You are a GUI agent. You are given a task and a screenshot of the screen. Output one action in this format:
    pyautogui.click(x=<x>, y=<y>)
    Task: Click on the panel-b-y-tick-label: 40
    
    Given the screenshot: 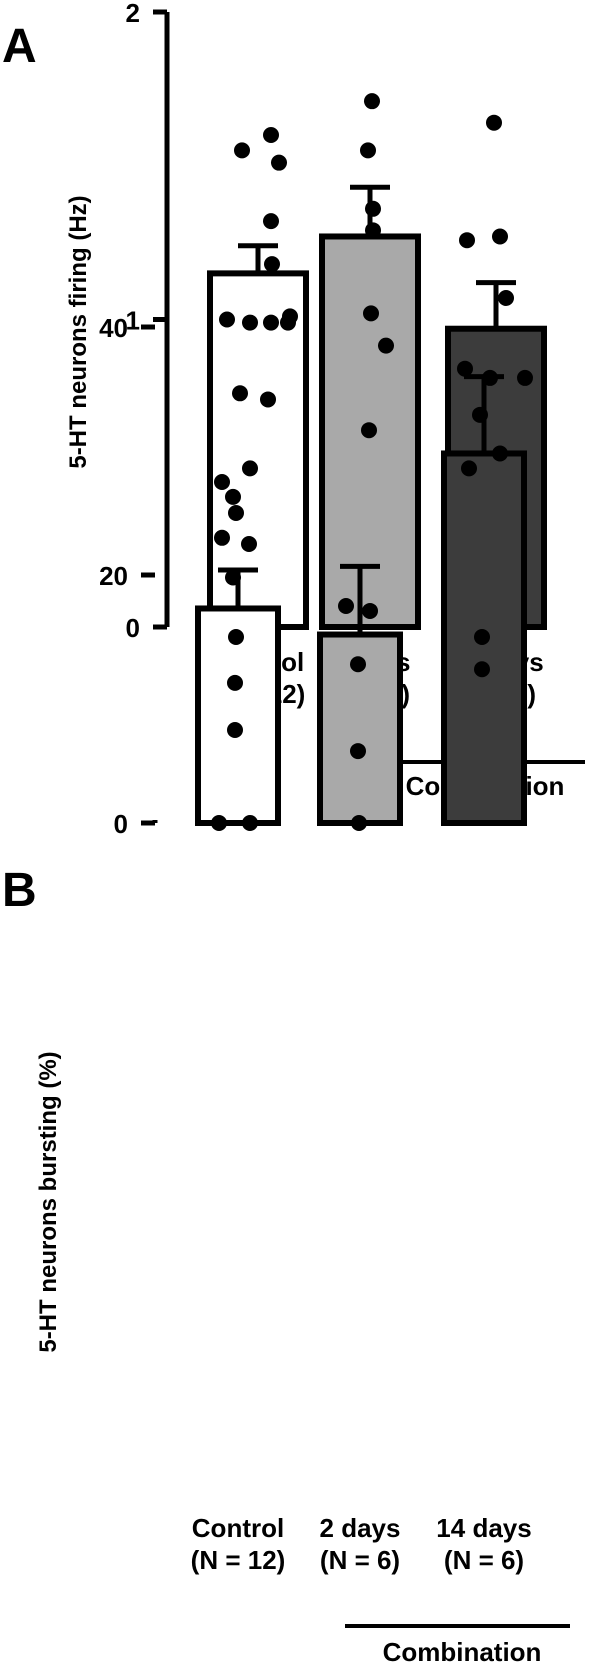 What is the action you would take?
    pyautogui.click(x=113, y=328)
    